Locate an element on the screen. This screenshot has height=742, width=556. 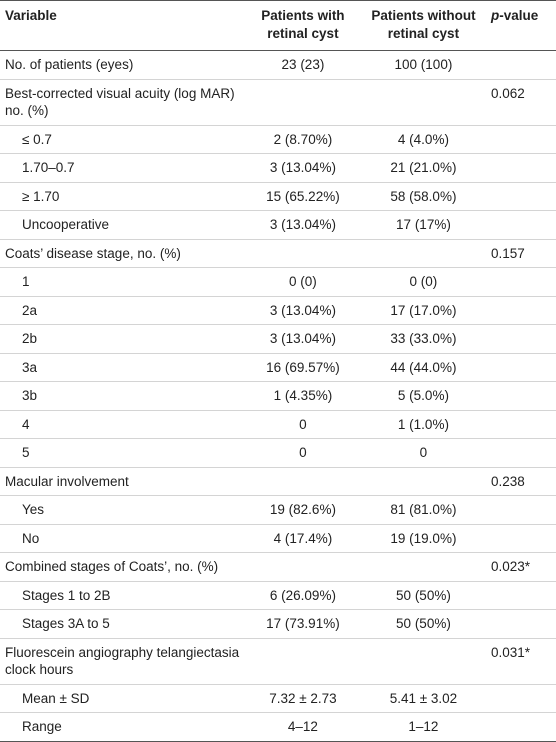
cell: No is located at coordinates (122, 538).